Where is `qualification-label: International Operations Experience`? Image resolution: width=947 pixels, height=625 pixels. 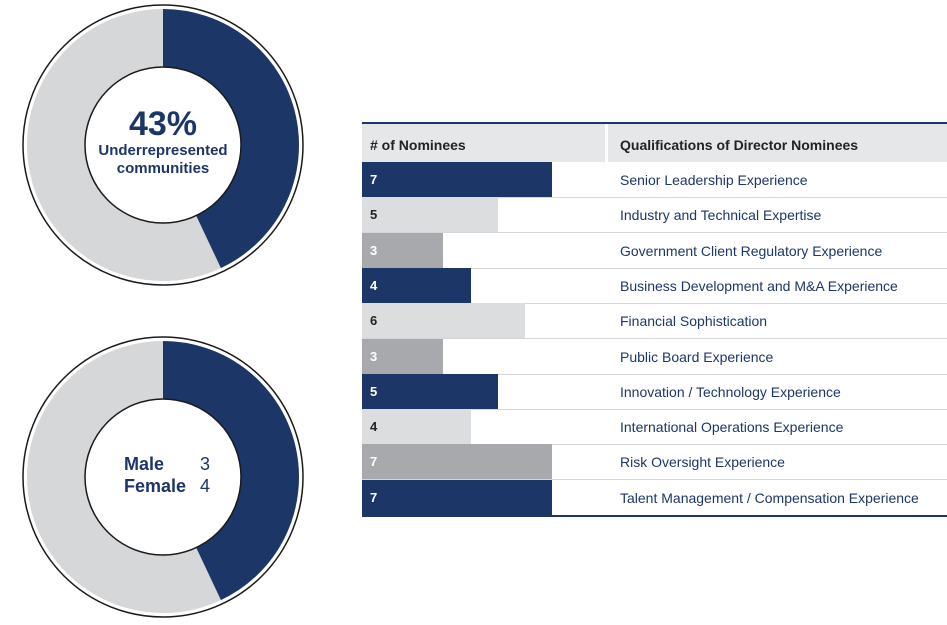
qualification-label: International Operations Experience is located at coordinates (732, 427).